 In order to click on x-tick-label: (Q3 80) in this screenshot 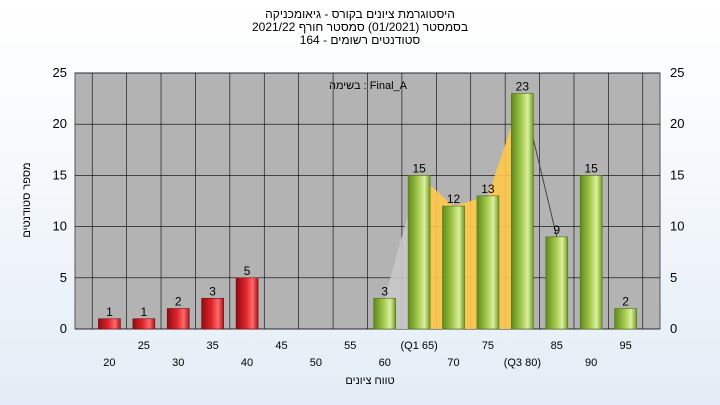, I will do `click(522, 363)`.